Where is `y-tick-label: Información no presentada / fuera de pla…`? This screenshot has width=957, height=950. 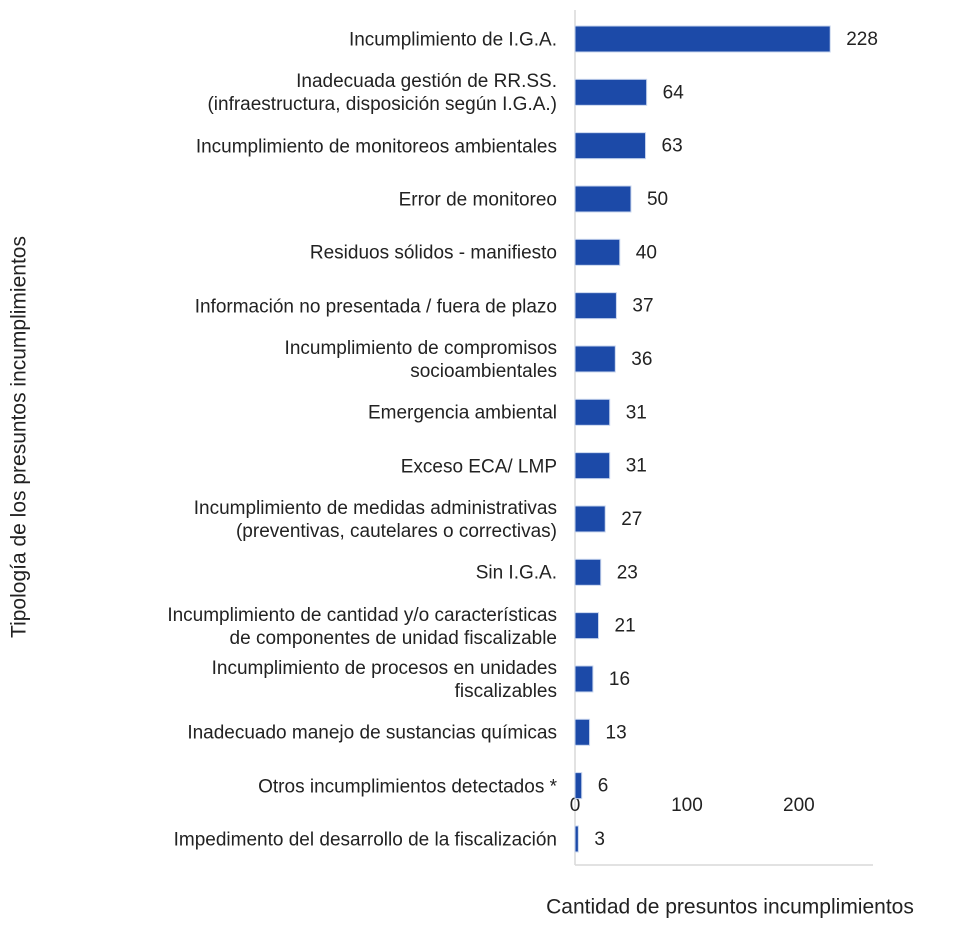 y-tick-label: Información no presentada / fuera de pla… is located at coordinates (375, 307).